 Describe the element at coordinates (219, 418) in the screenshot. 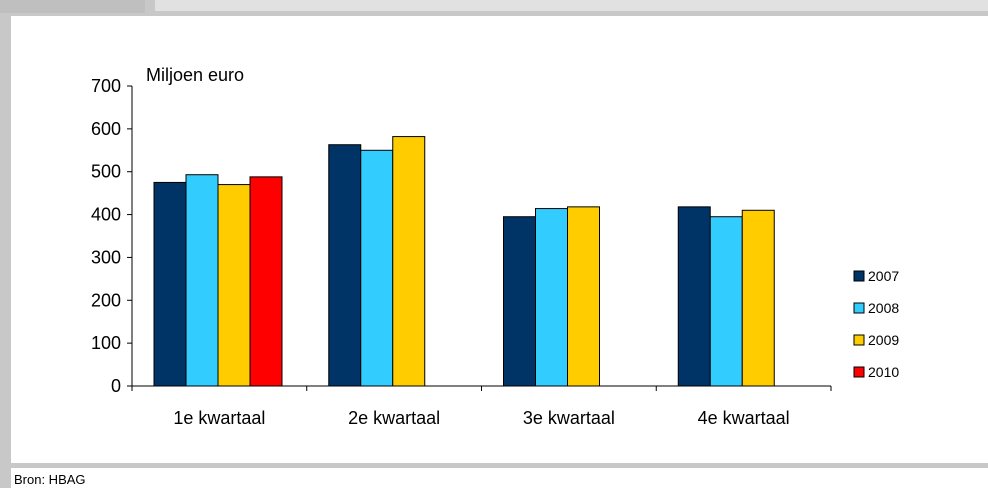

I see `x-category-label: 1e kwartaal` at that location.